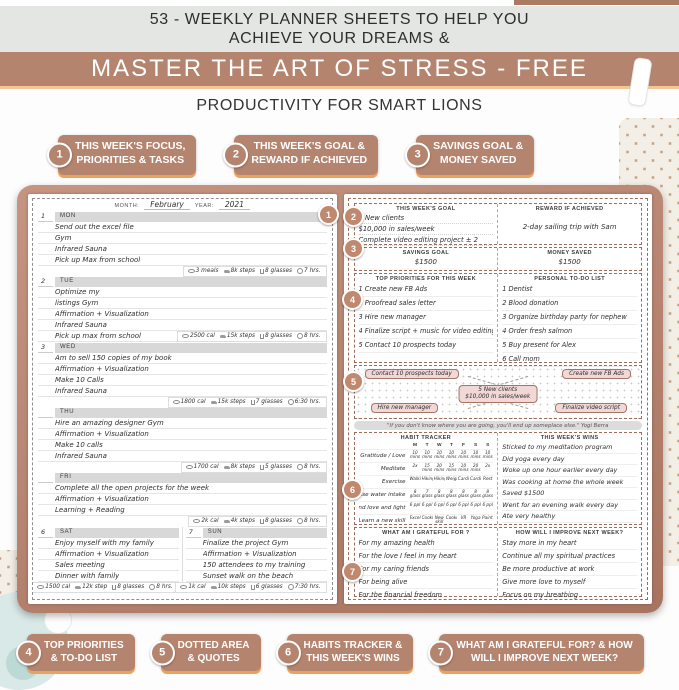  What do you see at coordinates (279, 467) in the screenshot?
I see `stat-value: 5 glasses` at bounding box center [279, 467].